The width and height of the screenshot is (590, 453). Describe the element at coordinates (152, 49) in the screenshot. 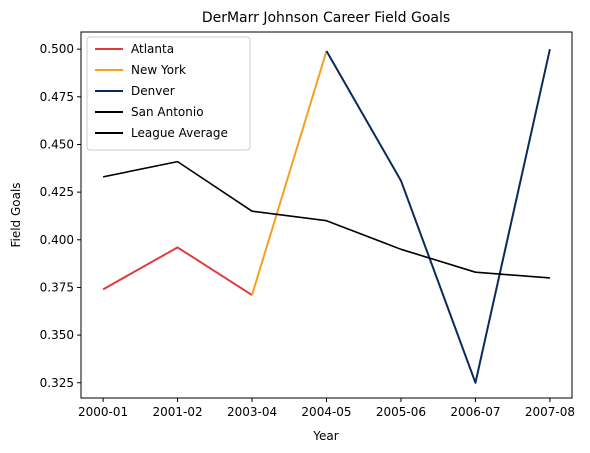

I see `legend-label-0: Atlanta` at that location.